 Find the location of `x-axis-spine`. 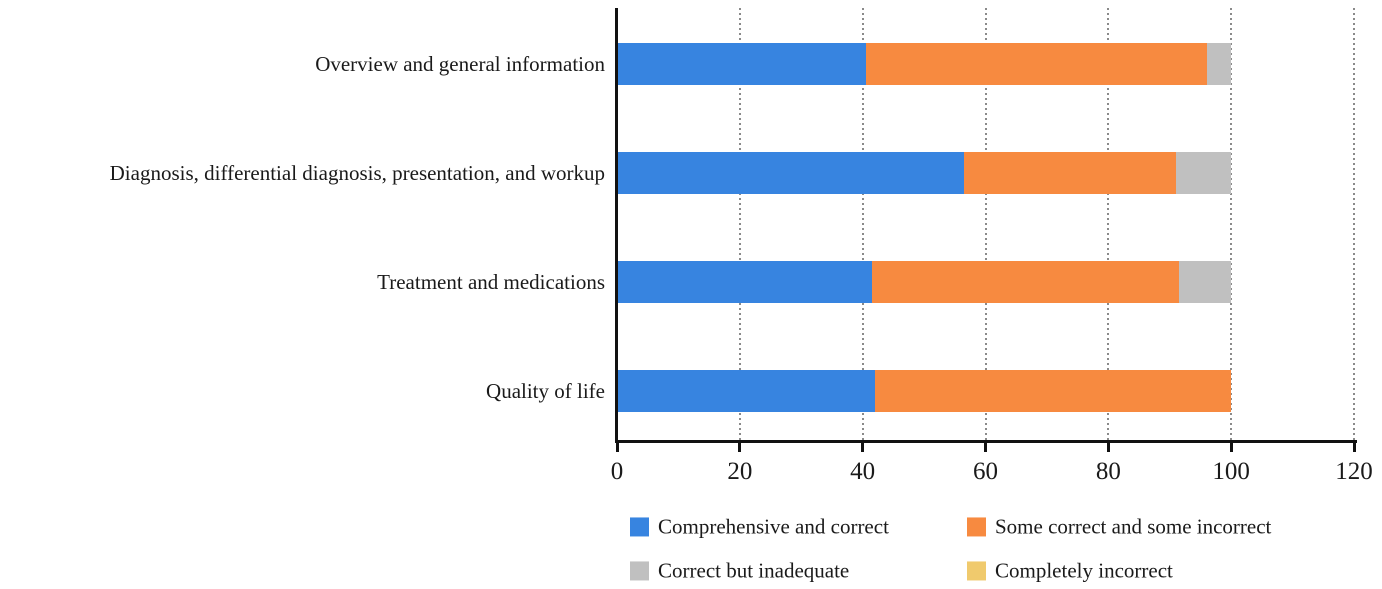

x-axis-spine is located at coordinates (986, 441).